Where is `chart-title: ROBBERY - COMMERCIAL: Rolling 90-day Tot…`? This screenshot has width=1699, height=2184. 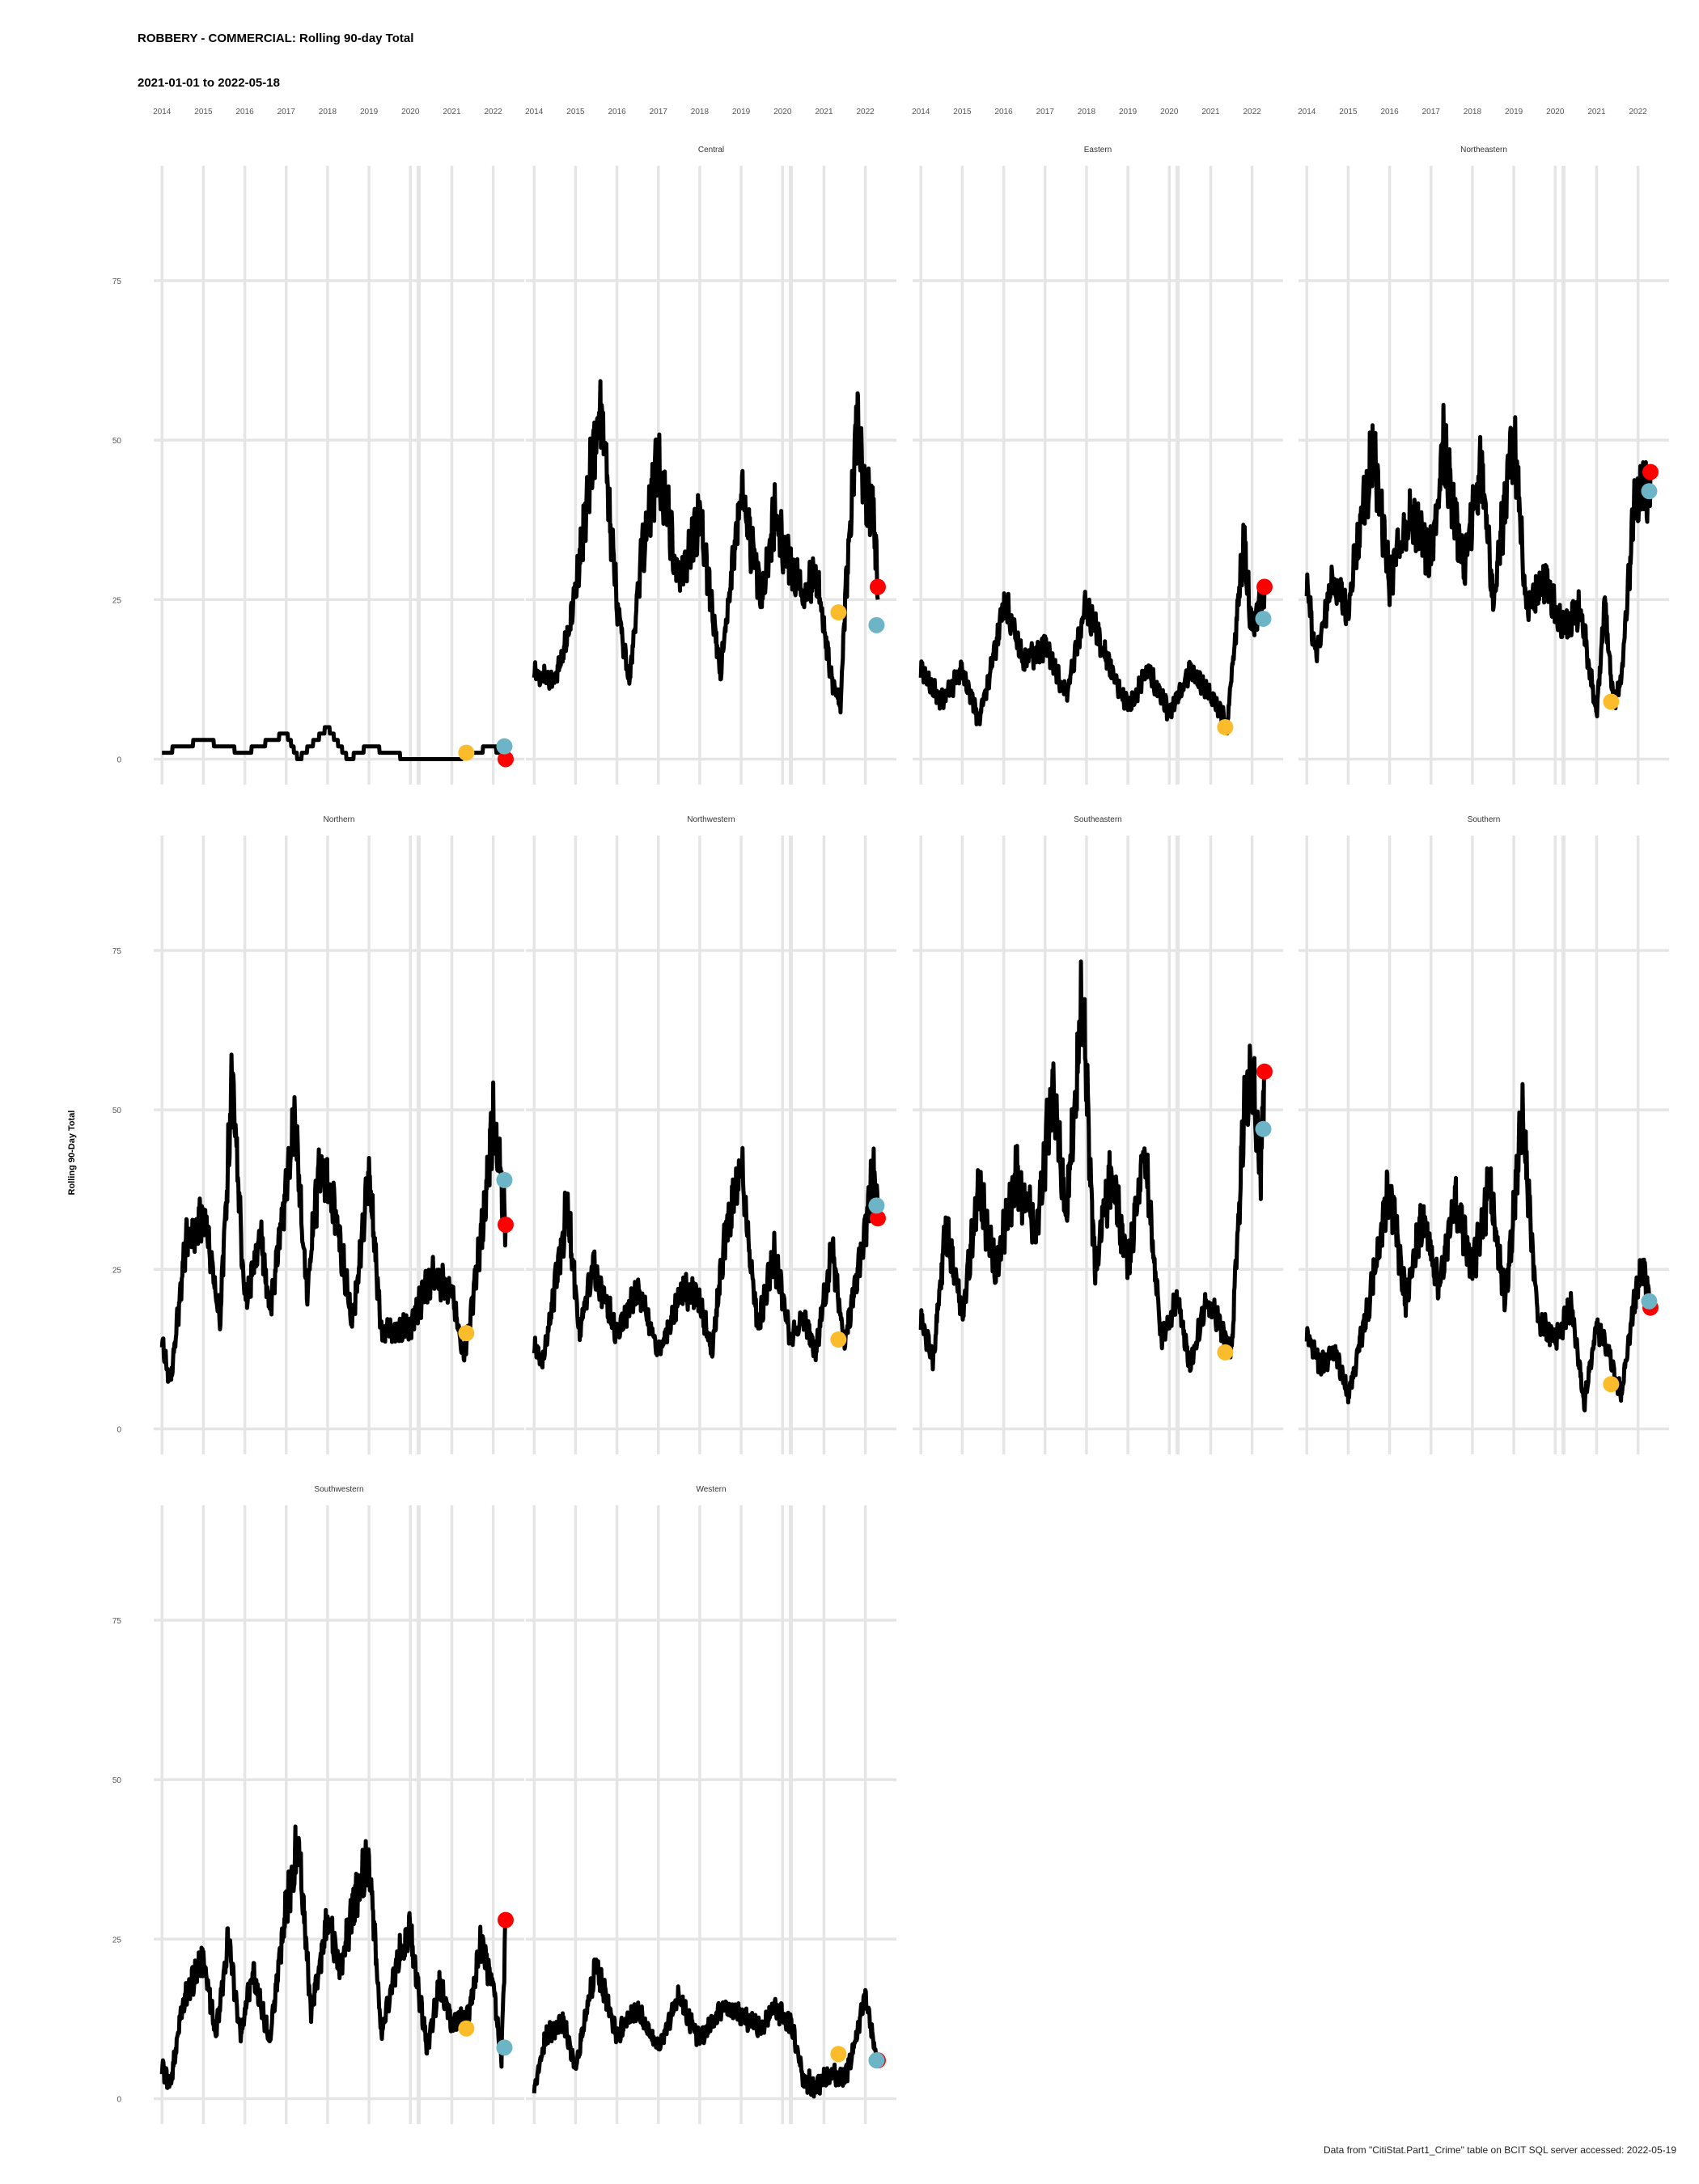 chart-title: ROBBERY - COMMERCIAL: Rolling 90-day Tot… is located at coordinates (275, 38).